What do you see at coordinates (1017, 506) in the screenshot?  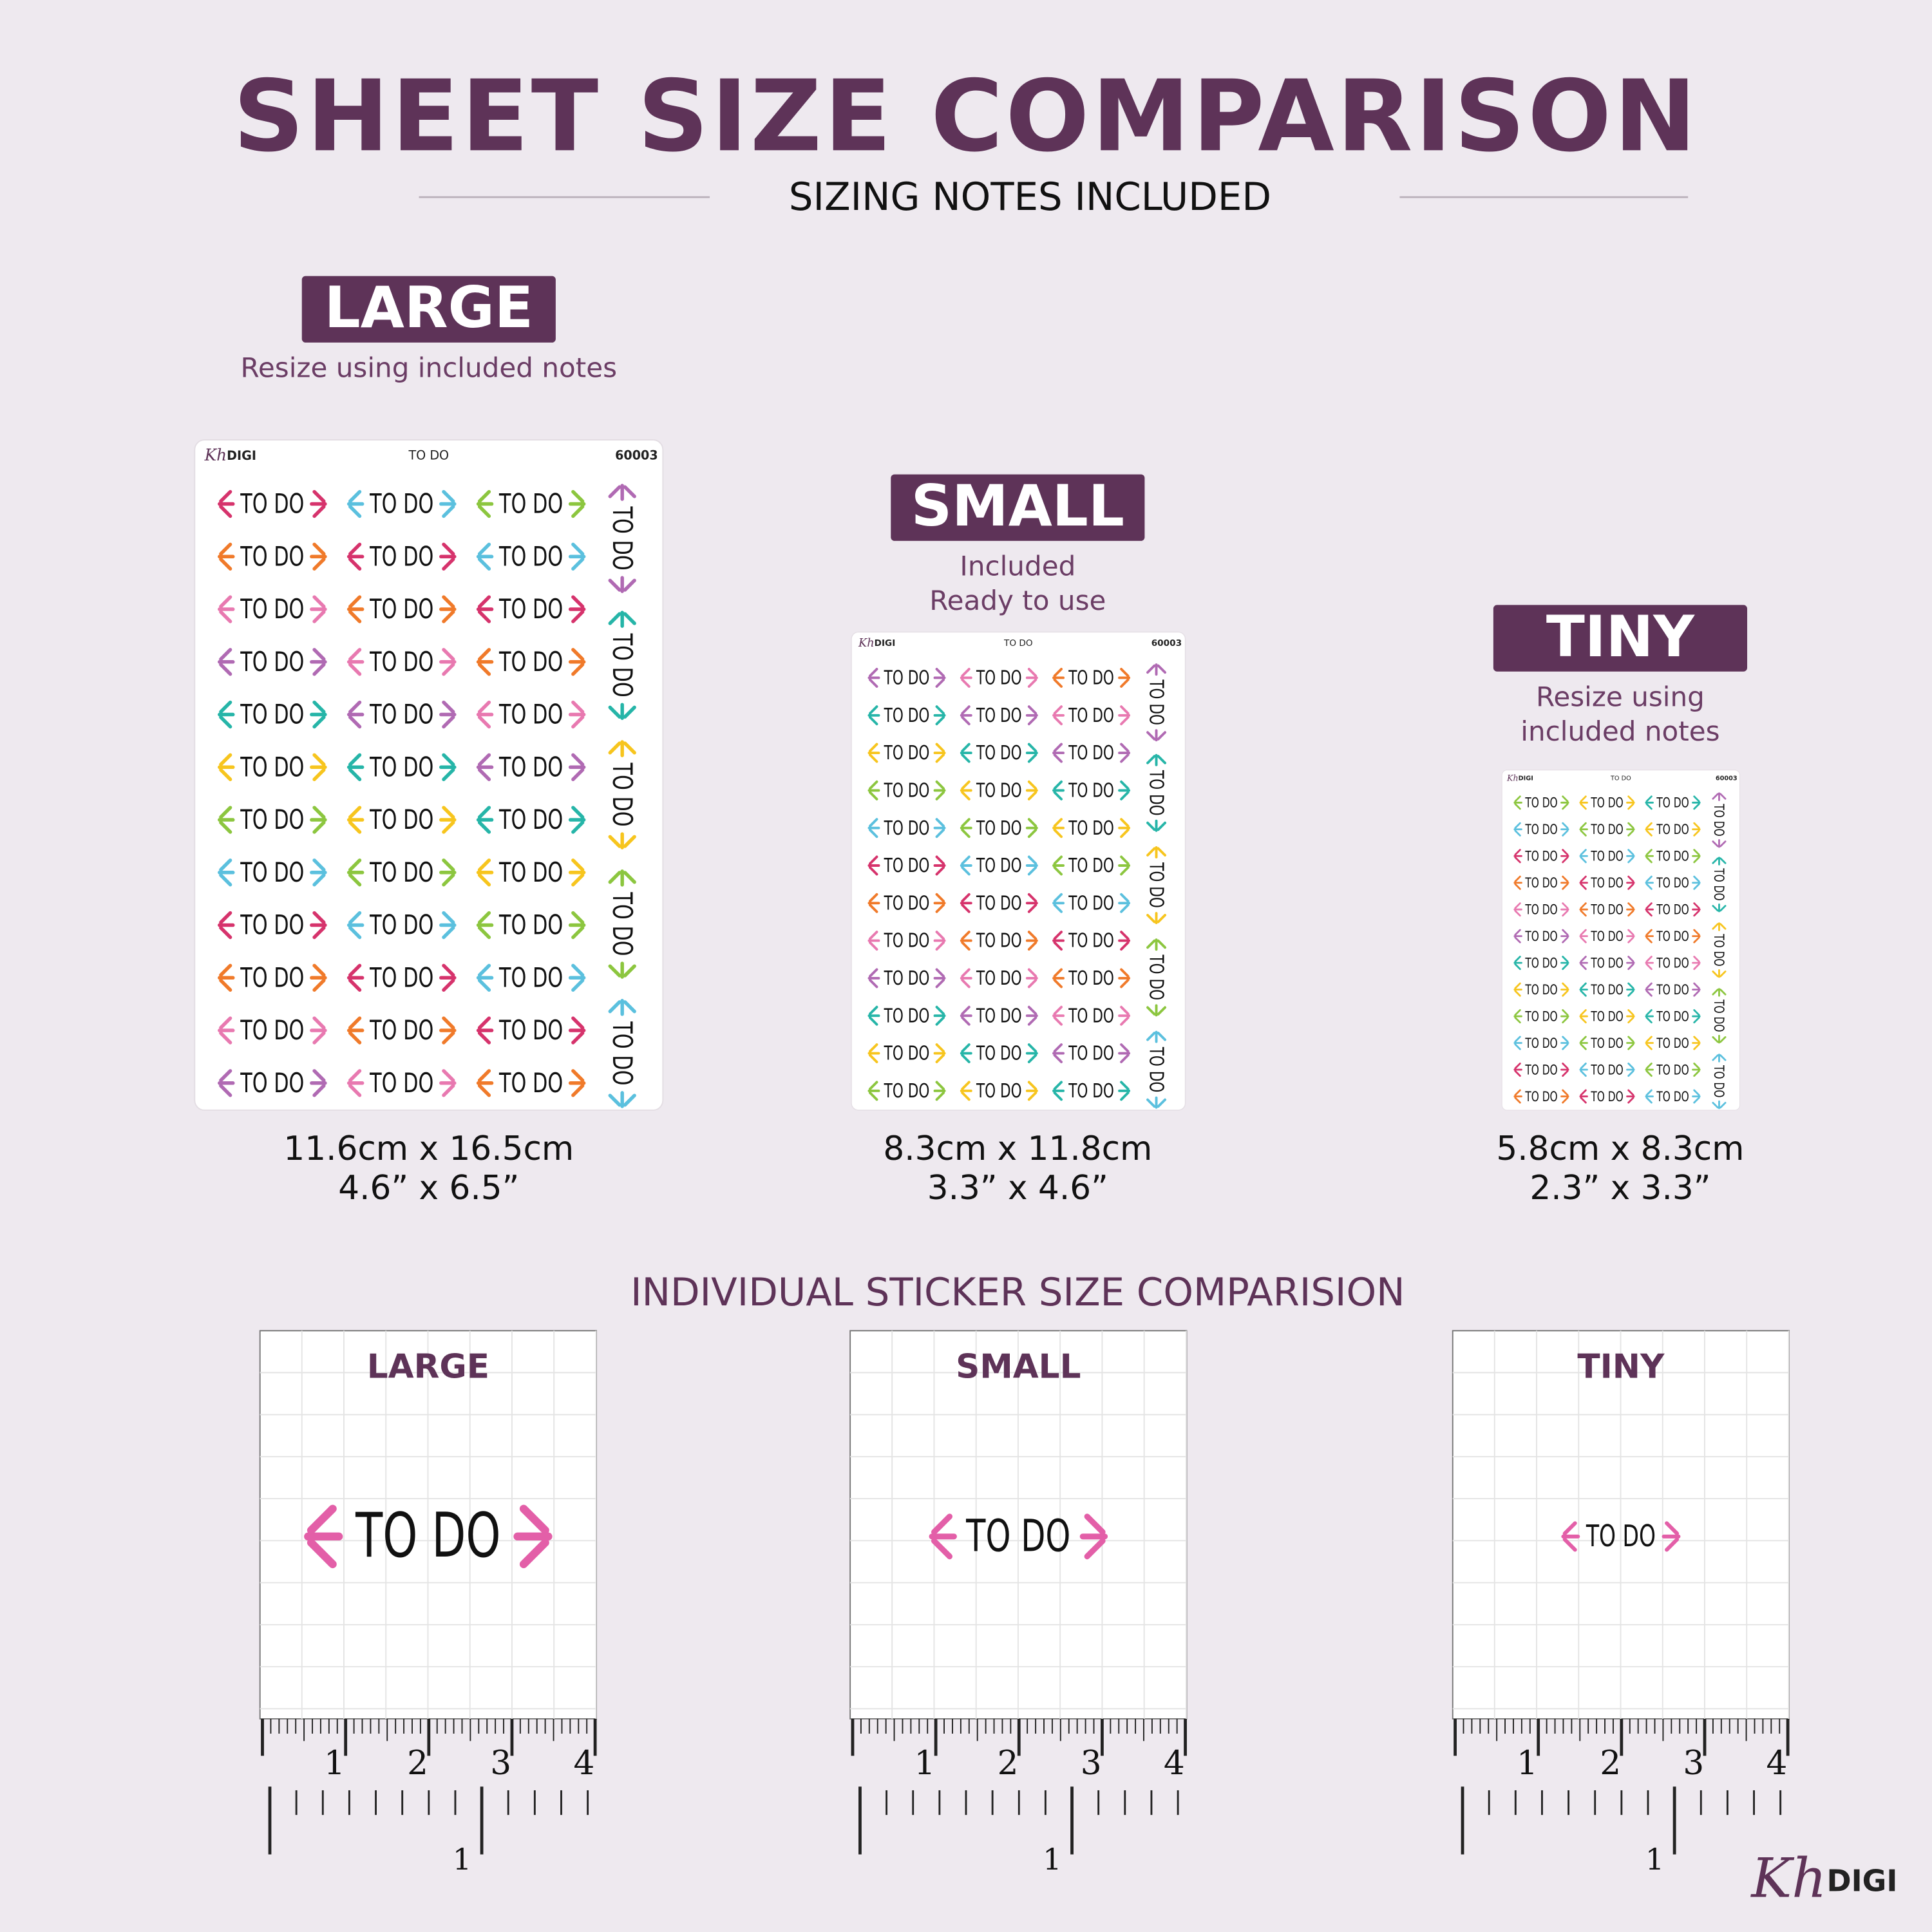 I see `size-name: SMALL` at bounding box center [1017, 506].